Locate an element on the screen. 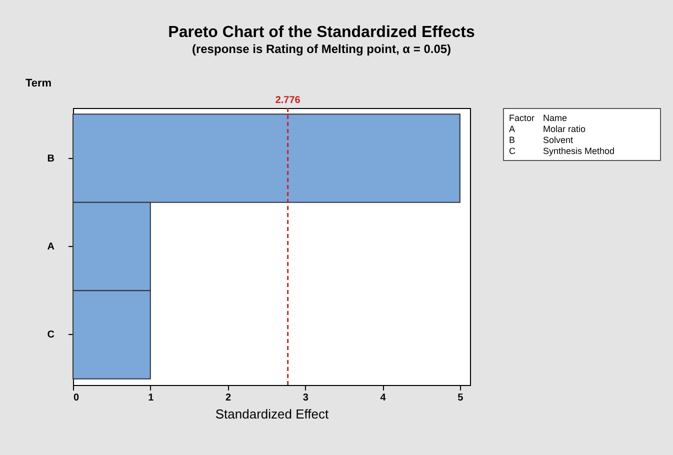 The width and height of the screenshot is (673, 455). text: B is located at coordinates (512, 140).